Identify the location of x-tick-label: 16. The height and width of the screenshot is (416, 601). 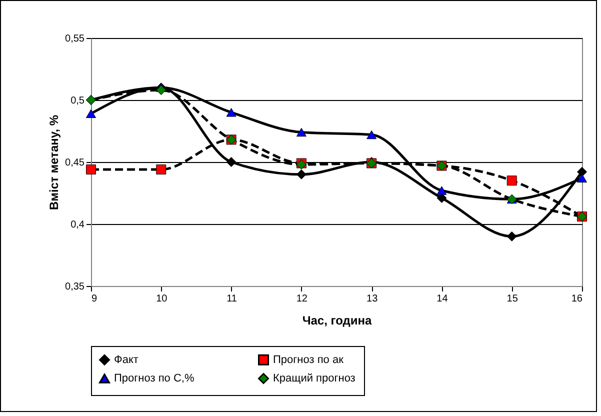
(577, 299).